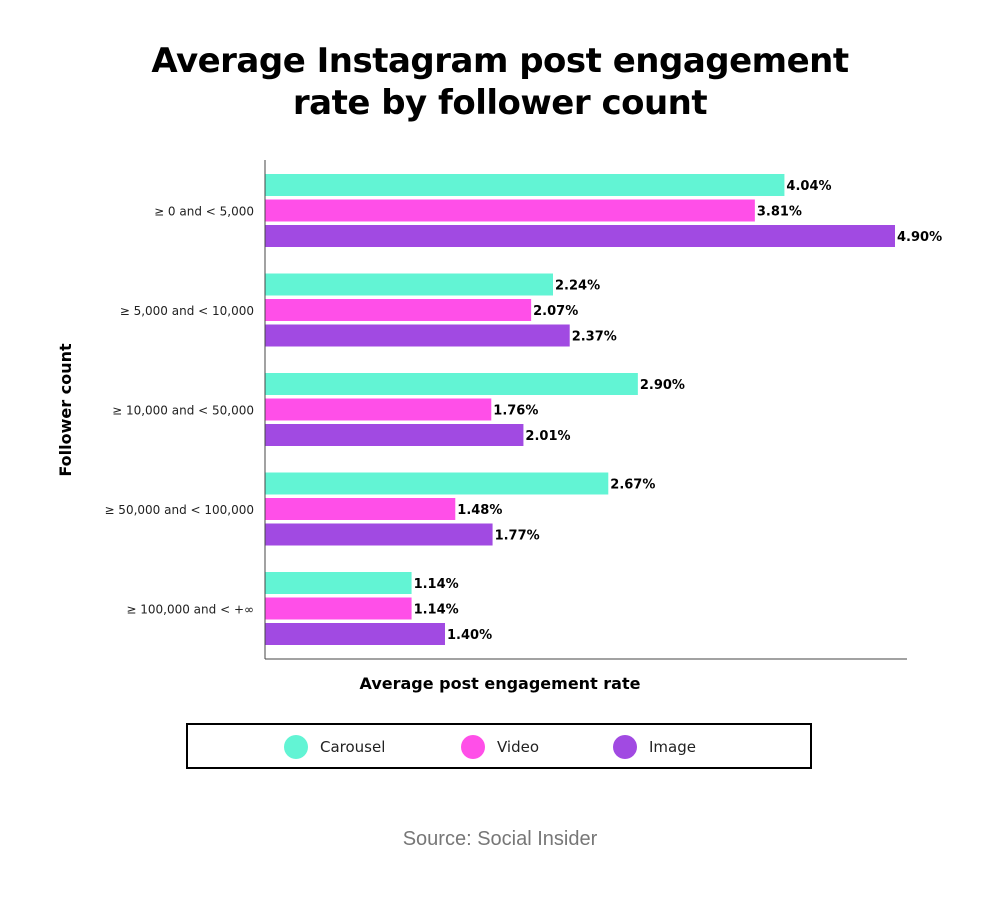 This screenshot has width=1000, height=902. I want to click on legend-item-video: Video, so click(500, 747).